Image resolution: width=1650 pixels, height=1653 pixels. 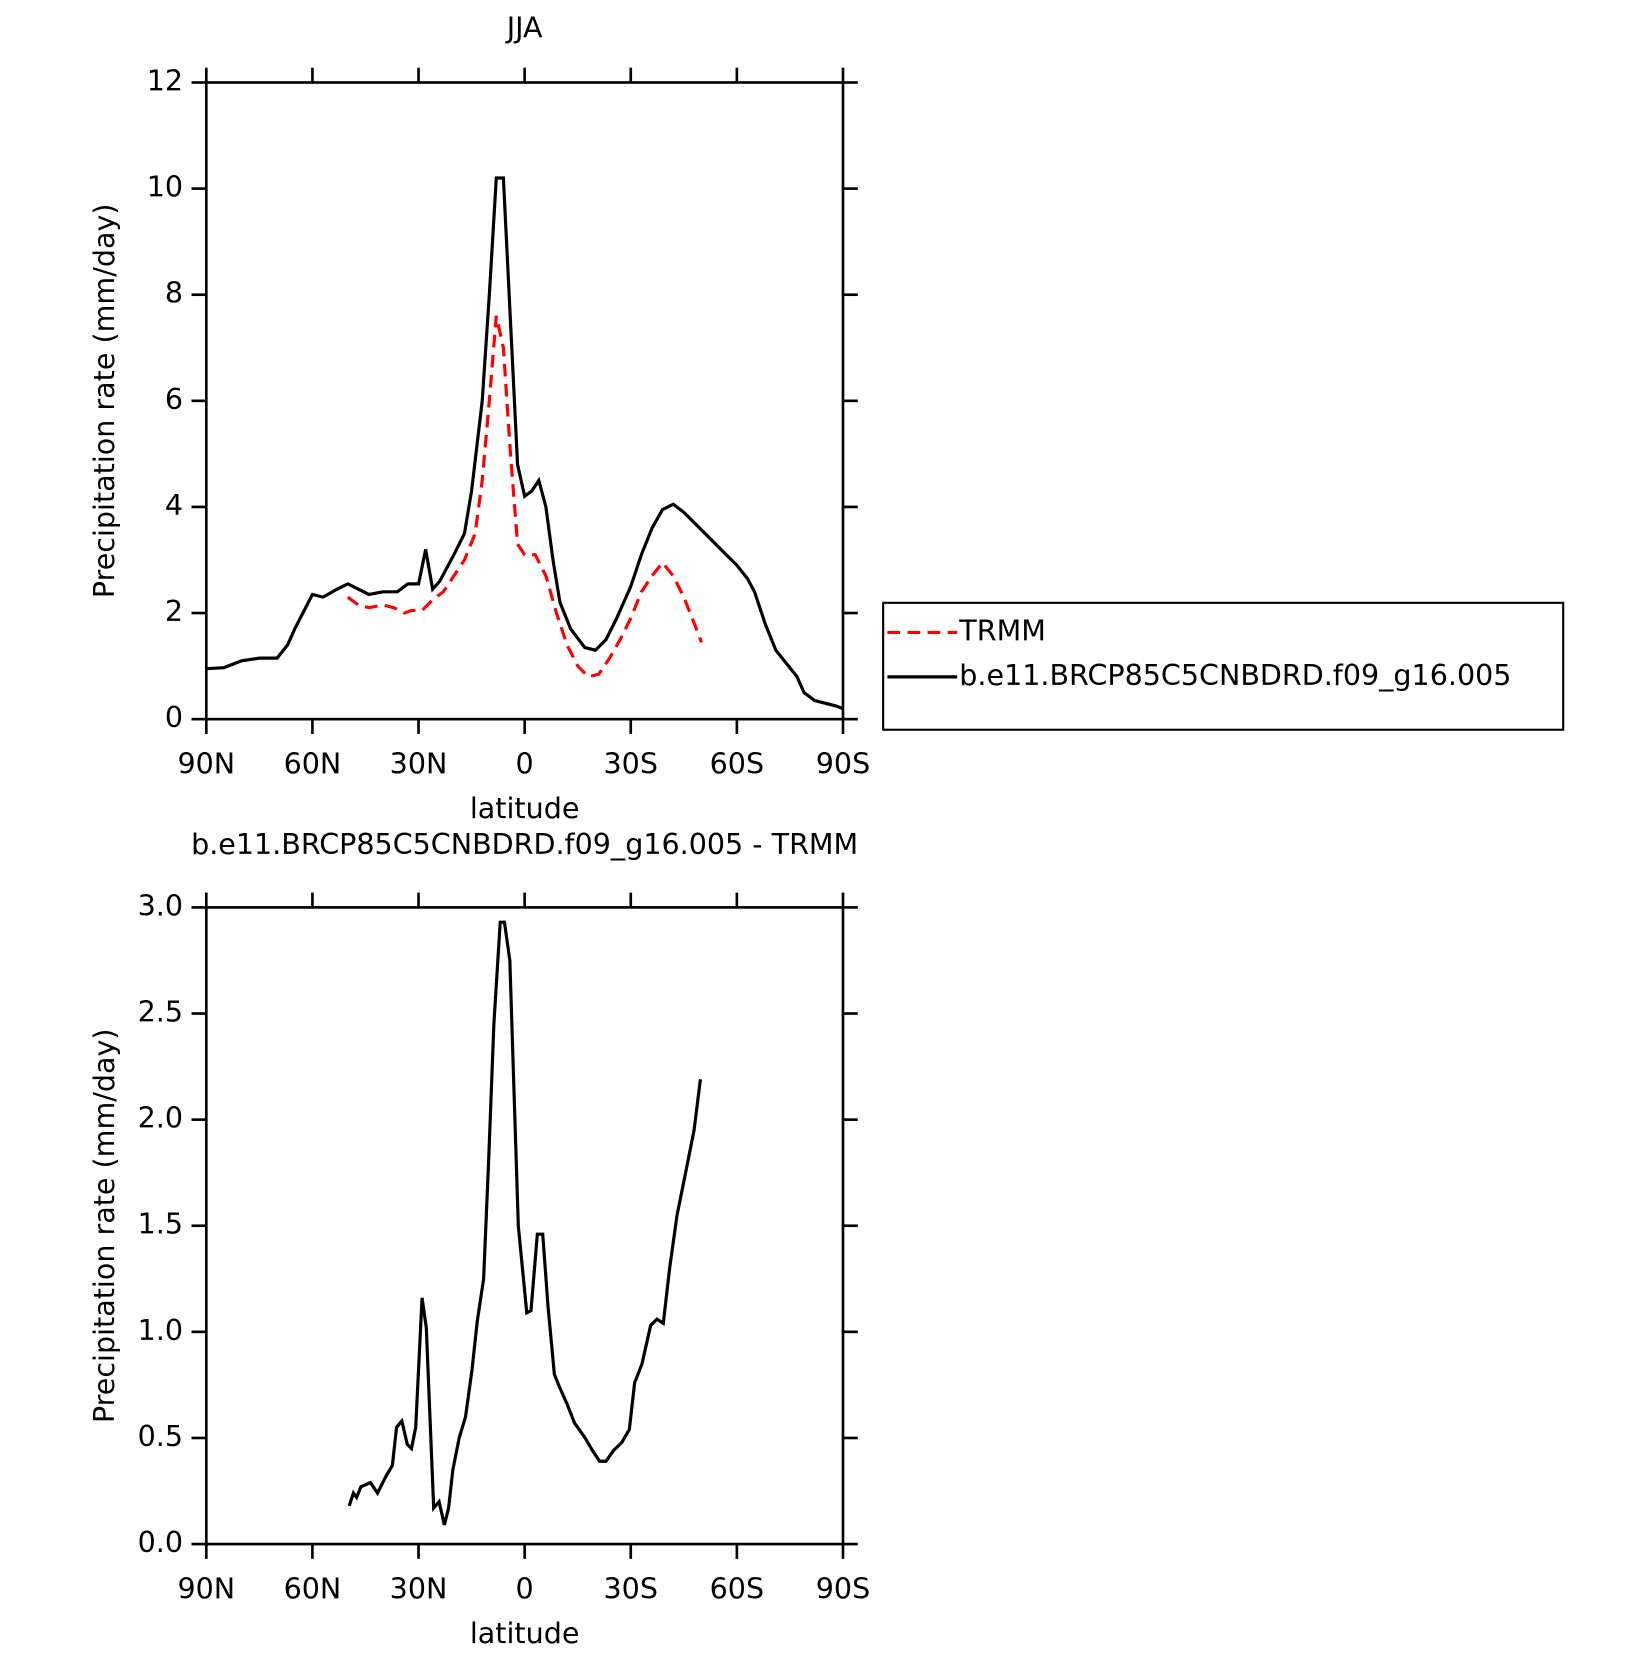 What do you see at coordinates (174, 717) in the screenshot?
I see `y-tick-label: 0` at bounding box center [174, 717].